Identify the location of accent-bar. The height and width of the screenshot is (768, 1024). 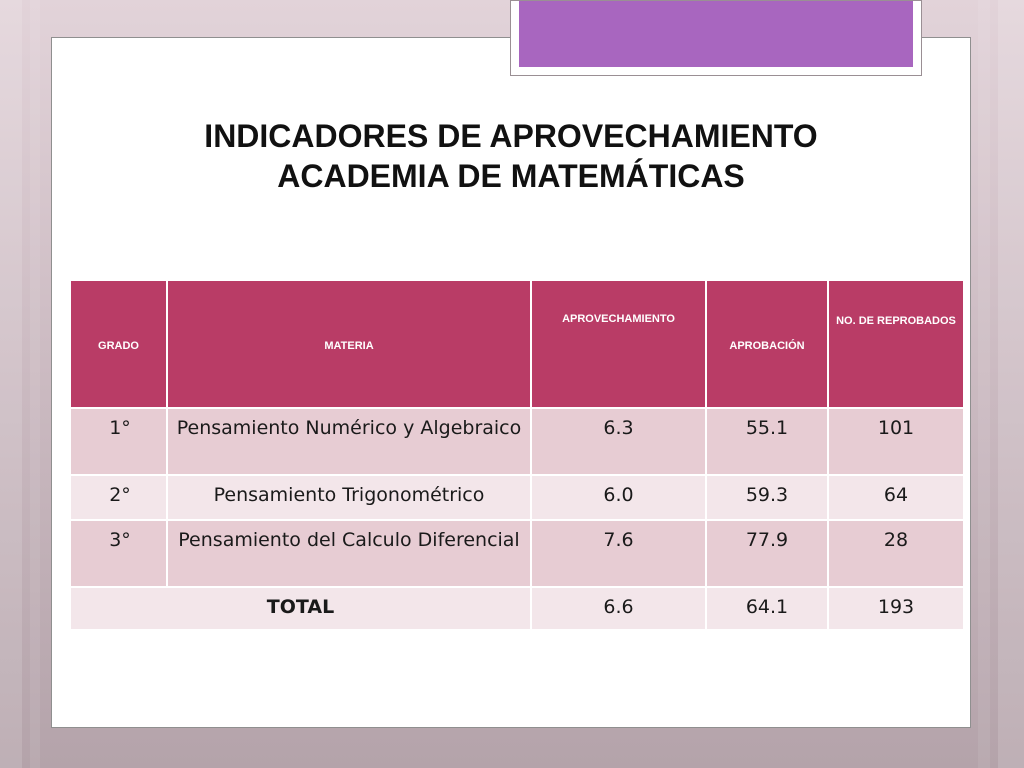
(716, 34).